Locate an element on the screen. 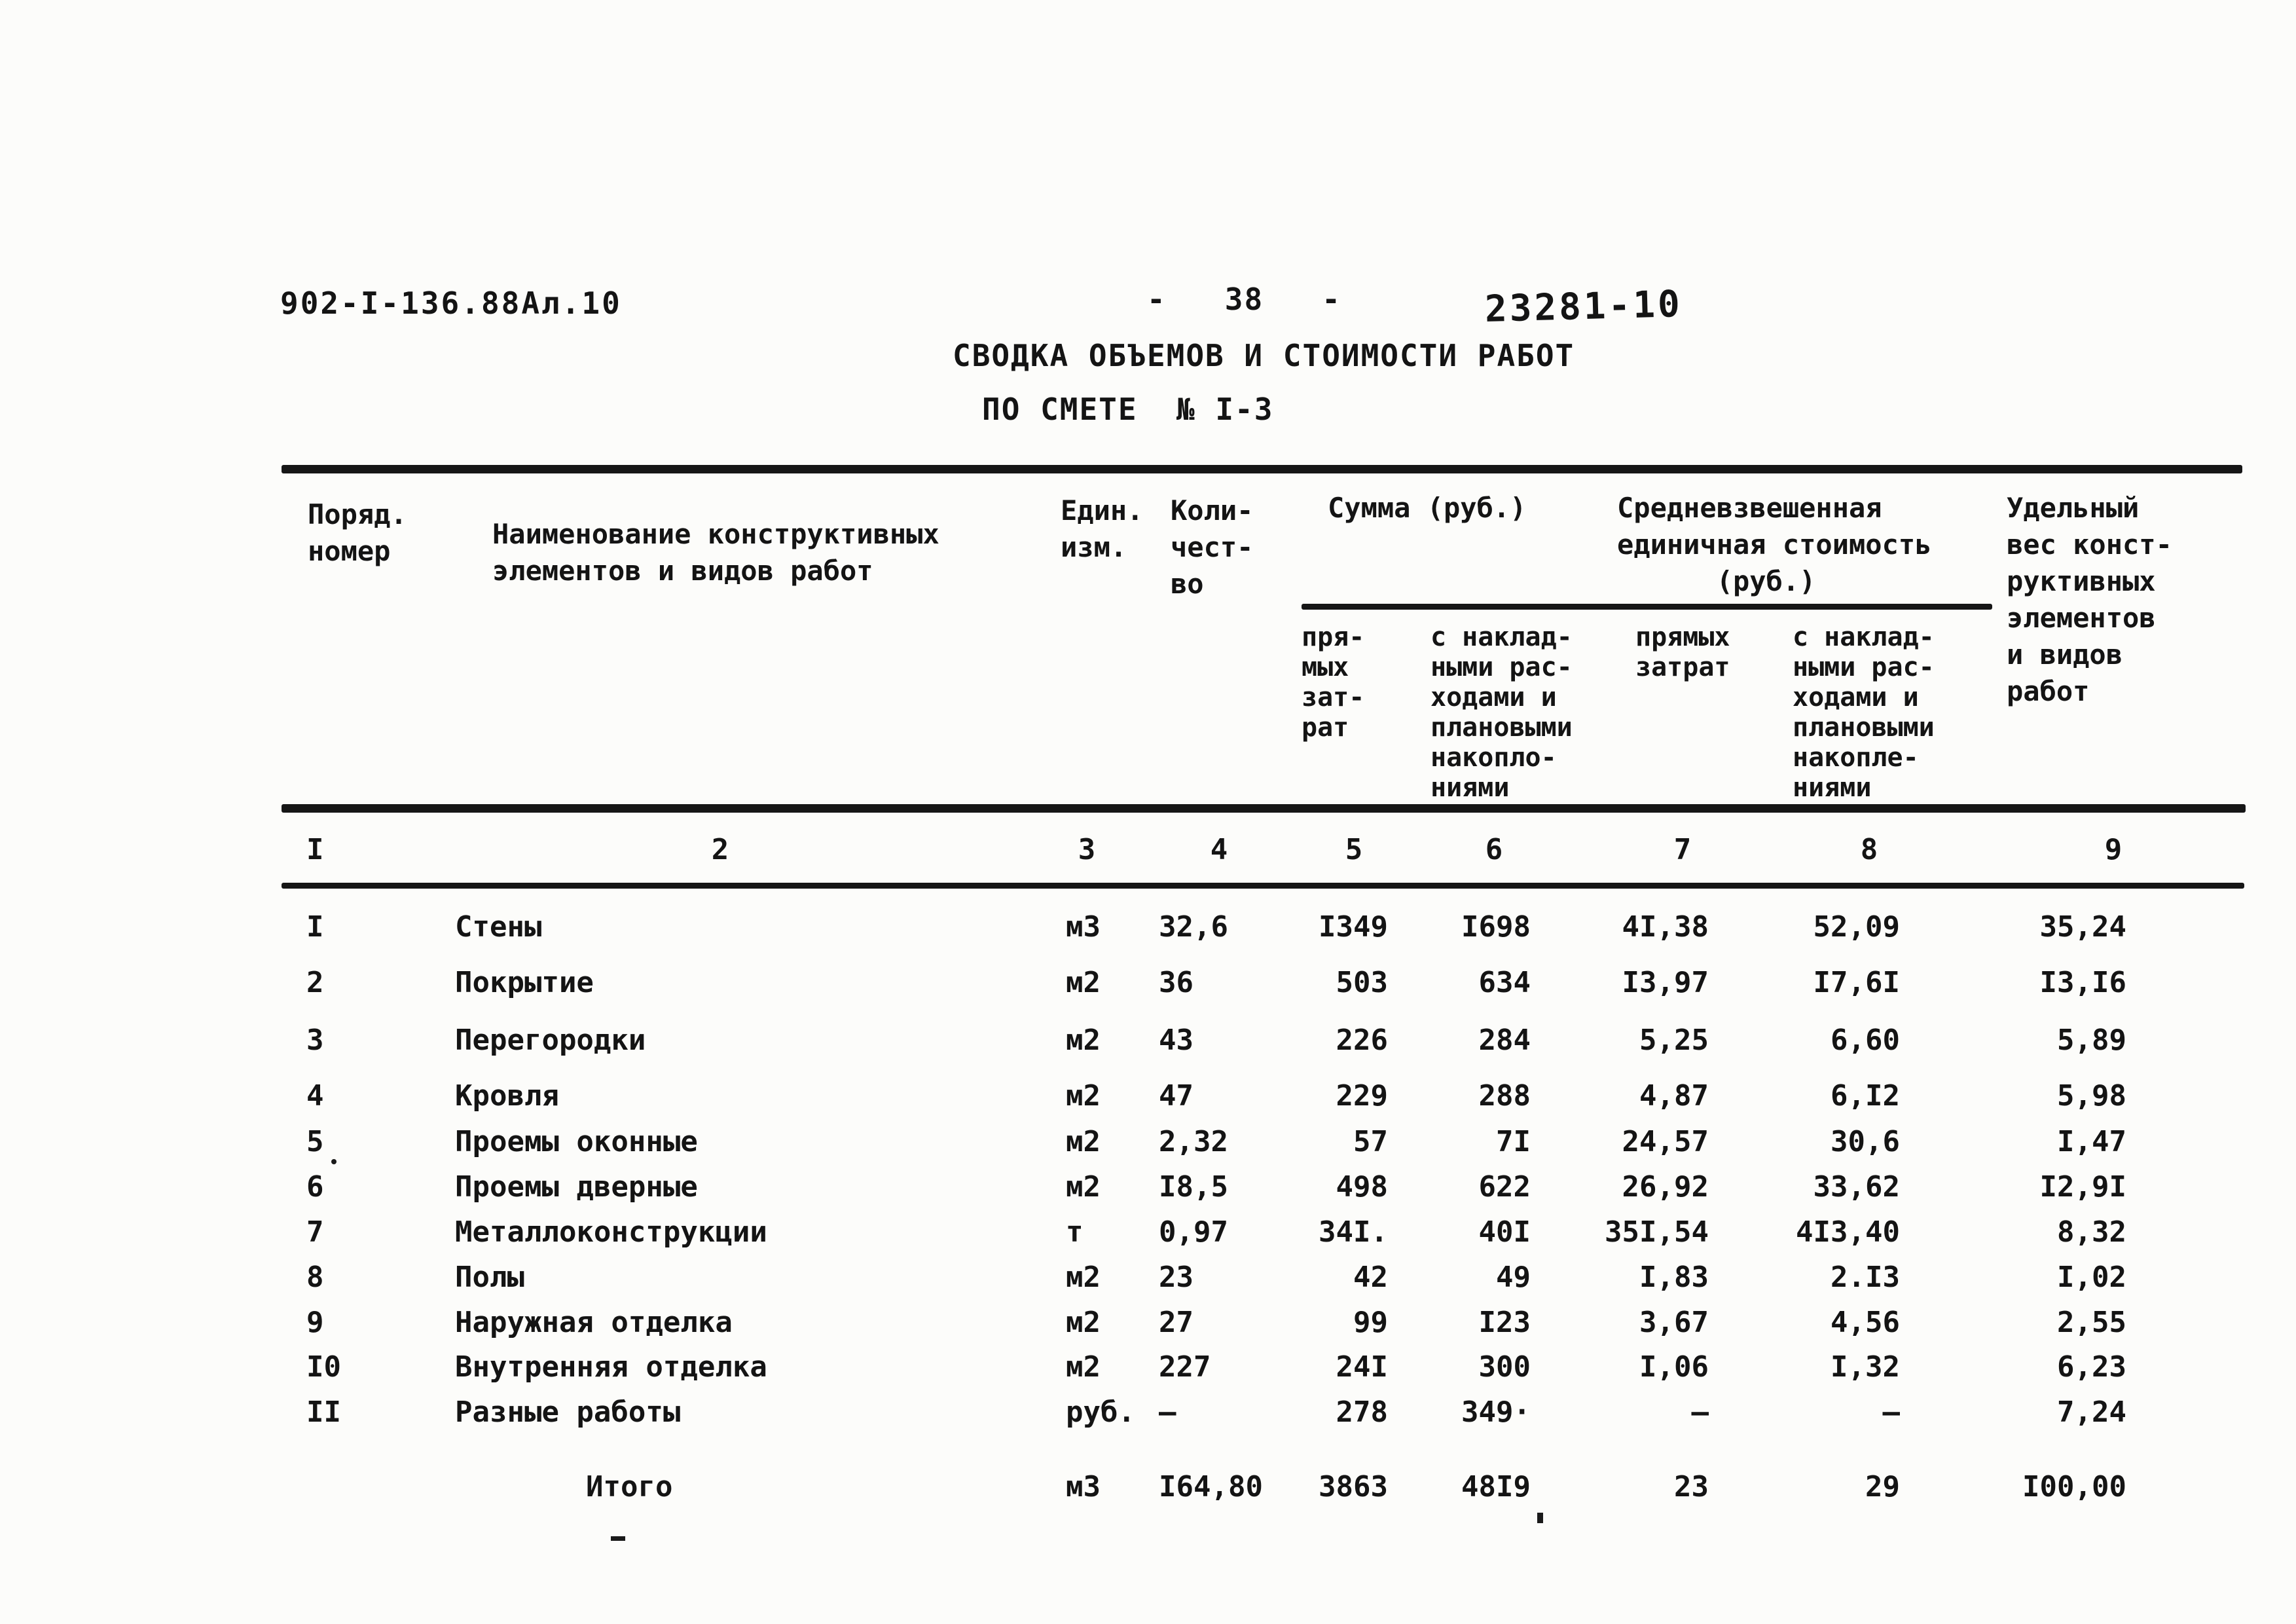 The height and width of the screenshot is (1624, 2296). cell-share: 5,98 is located at coordinates (2091, 1096).